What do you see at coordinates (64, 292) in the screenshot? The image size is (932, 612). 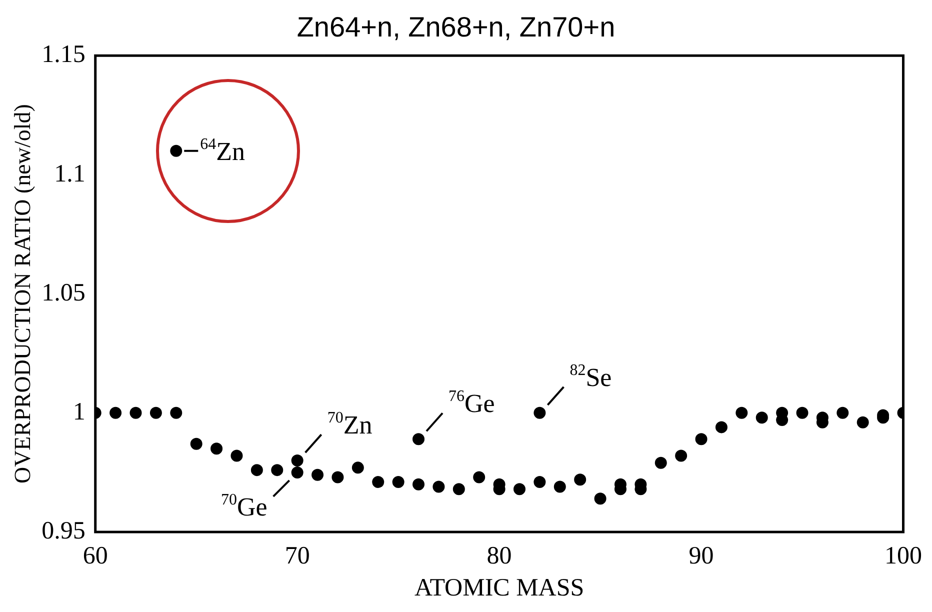 I see `y-tick-label: 1.05` at bounding box center [64, 292].